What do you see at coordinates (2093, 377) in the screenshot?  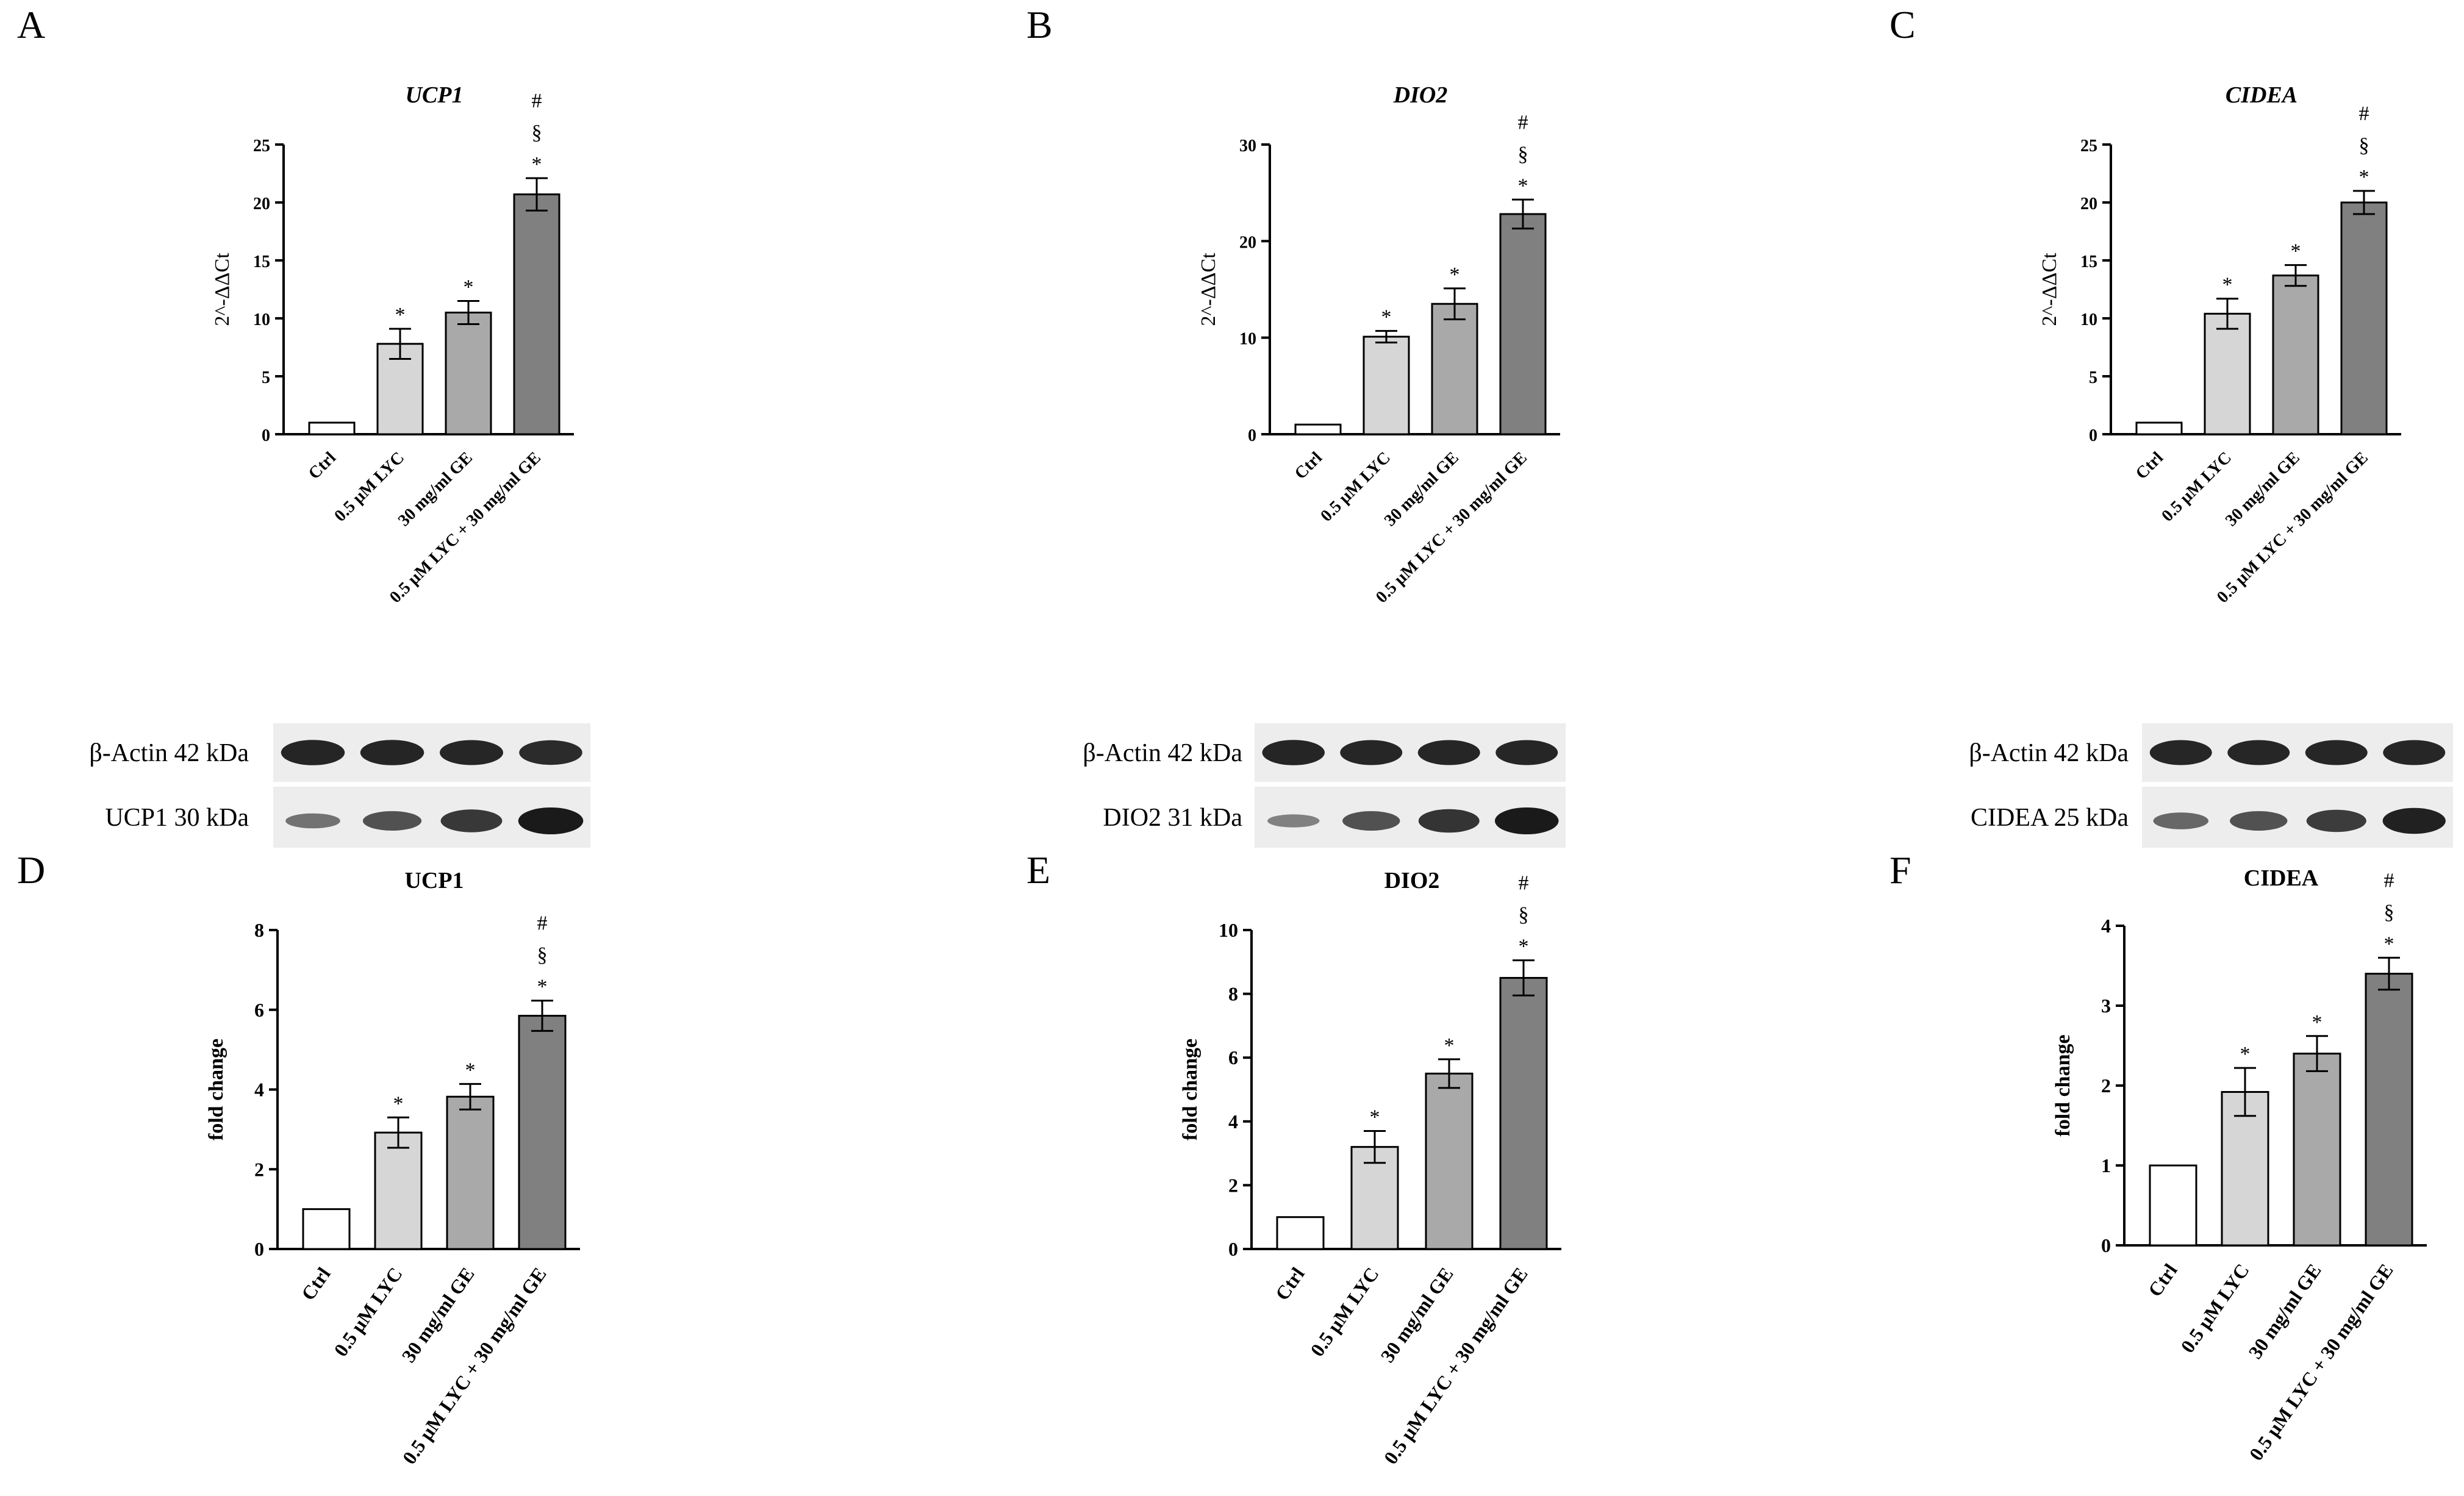 I see `y-tick-label: 5` at bounding box center [2093, 377].